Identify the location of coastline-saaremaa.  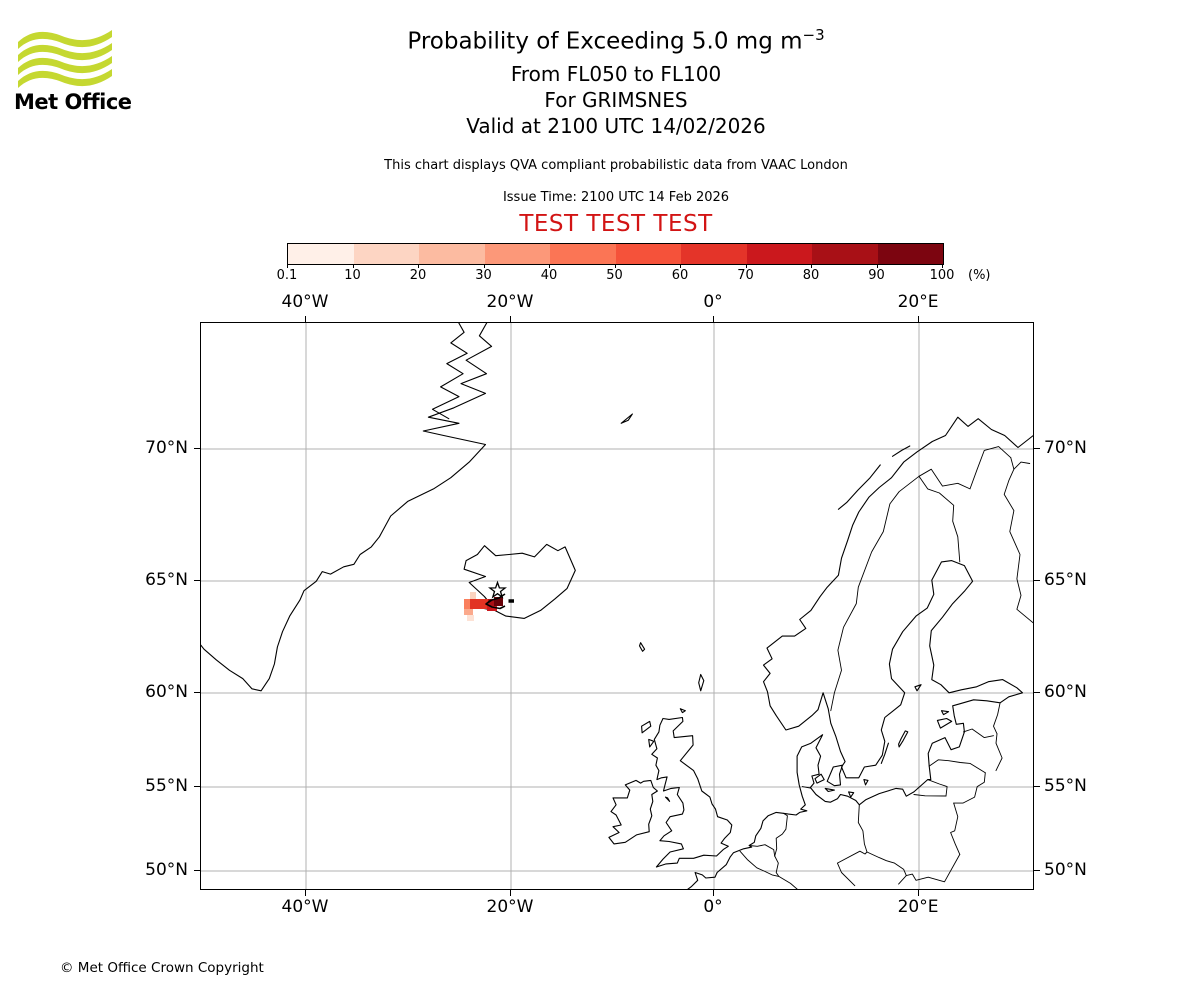
(944, 723).